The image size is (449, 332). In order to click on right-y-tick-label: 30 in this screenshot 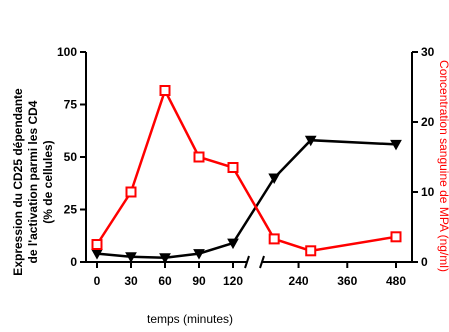, I will do `click(428, 52)`.